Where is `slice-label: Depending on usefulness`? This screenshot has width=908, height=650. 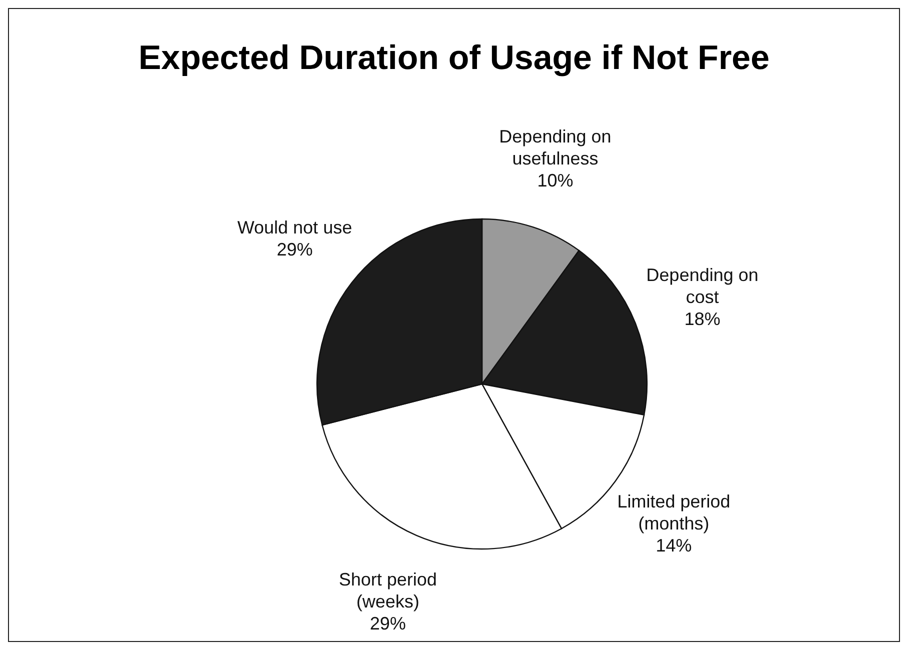
slice-label: Depending on usefulness is located at coordinates (555, 147).